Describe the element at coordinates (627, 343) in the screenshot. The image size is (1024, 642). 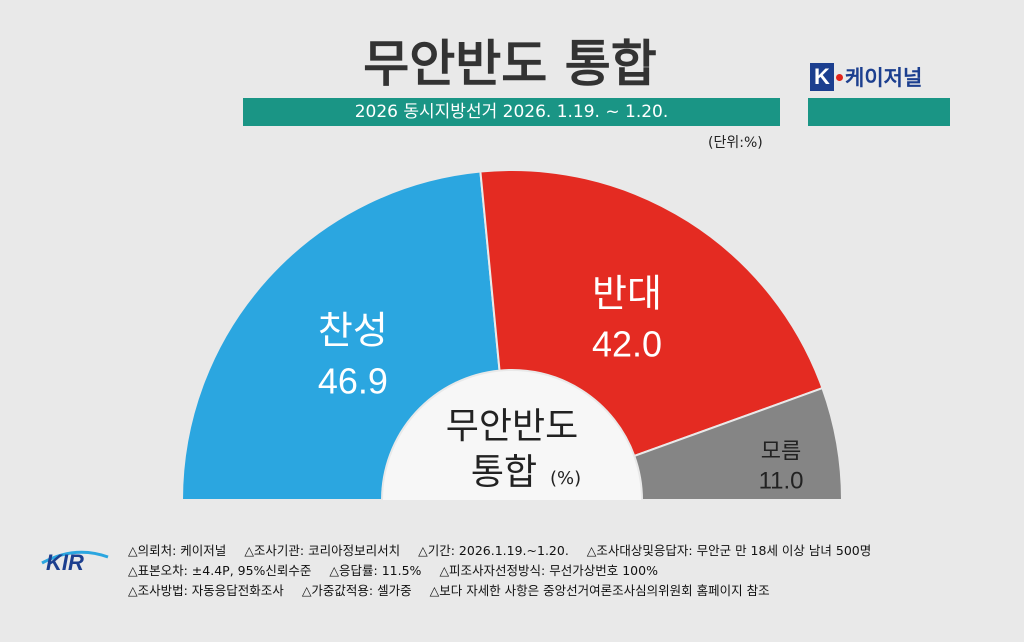
I see `slice-value: 42.0` at that location.